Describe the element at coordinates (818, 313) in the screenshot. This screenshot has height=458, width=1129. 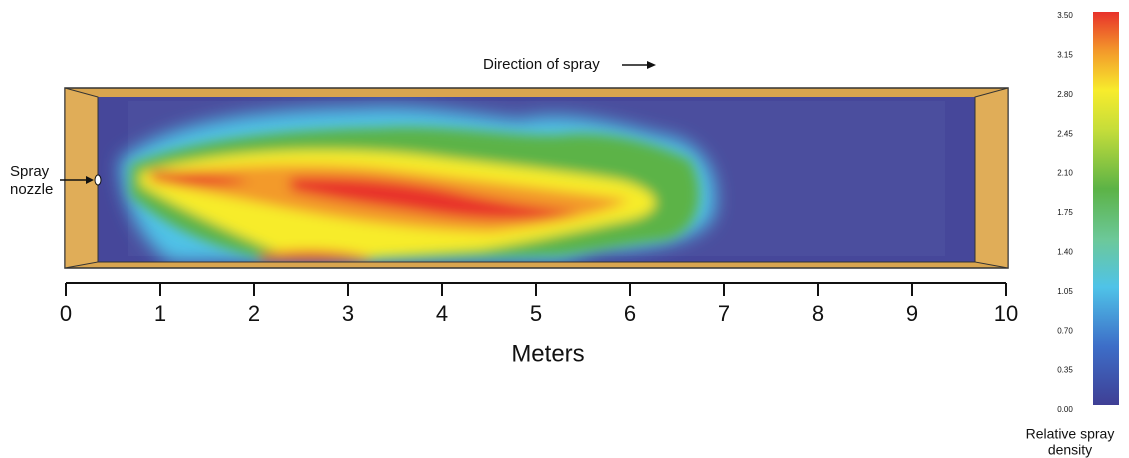
I see `tick-label: 8` at that location.